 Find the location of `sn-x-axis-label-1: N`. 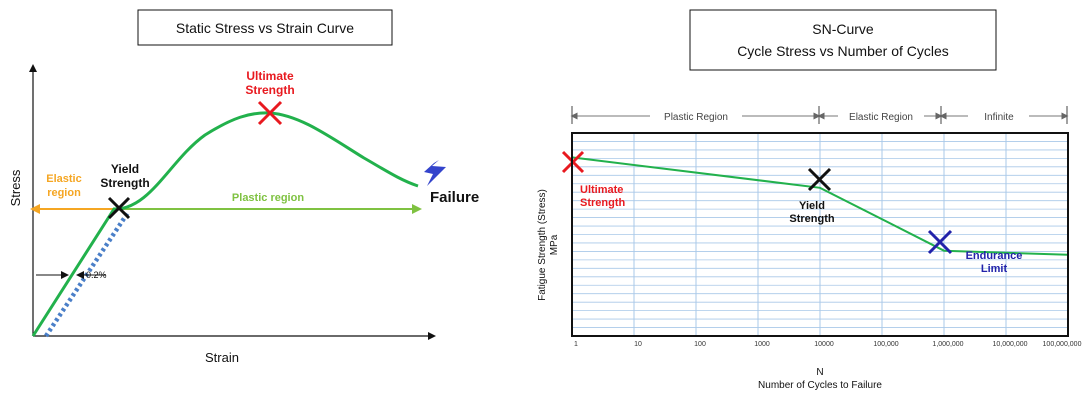

sn-x-axis-label-1: N is located at coordinates (819, 372).